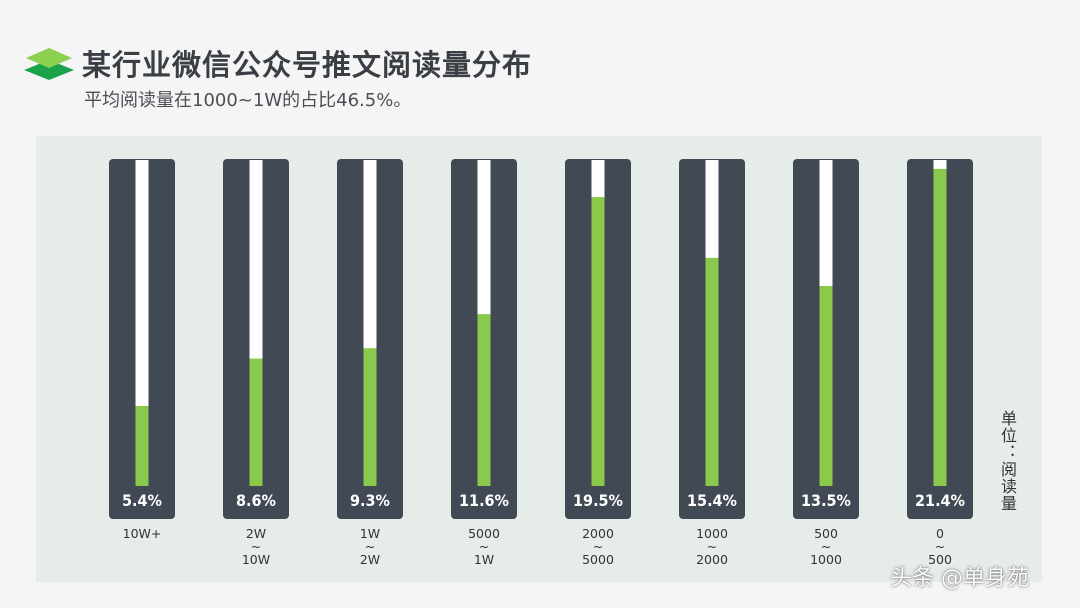  What do you see at coordinates (307, 65) in the screenshot?
I see `page-title: 某行业微信公众号推文阅读量分布` at bounding box center [307, 65].